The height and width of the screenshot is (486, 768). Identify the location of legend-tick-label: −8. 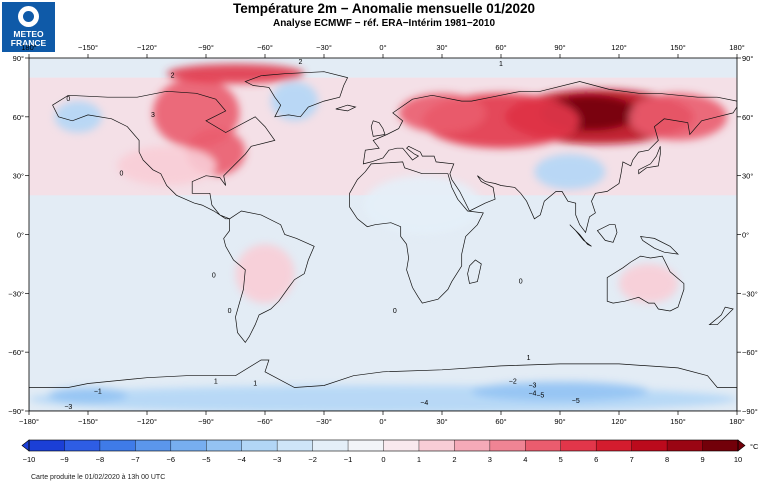
(100, 459).